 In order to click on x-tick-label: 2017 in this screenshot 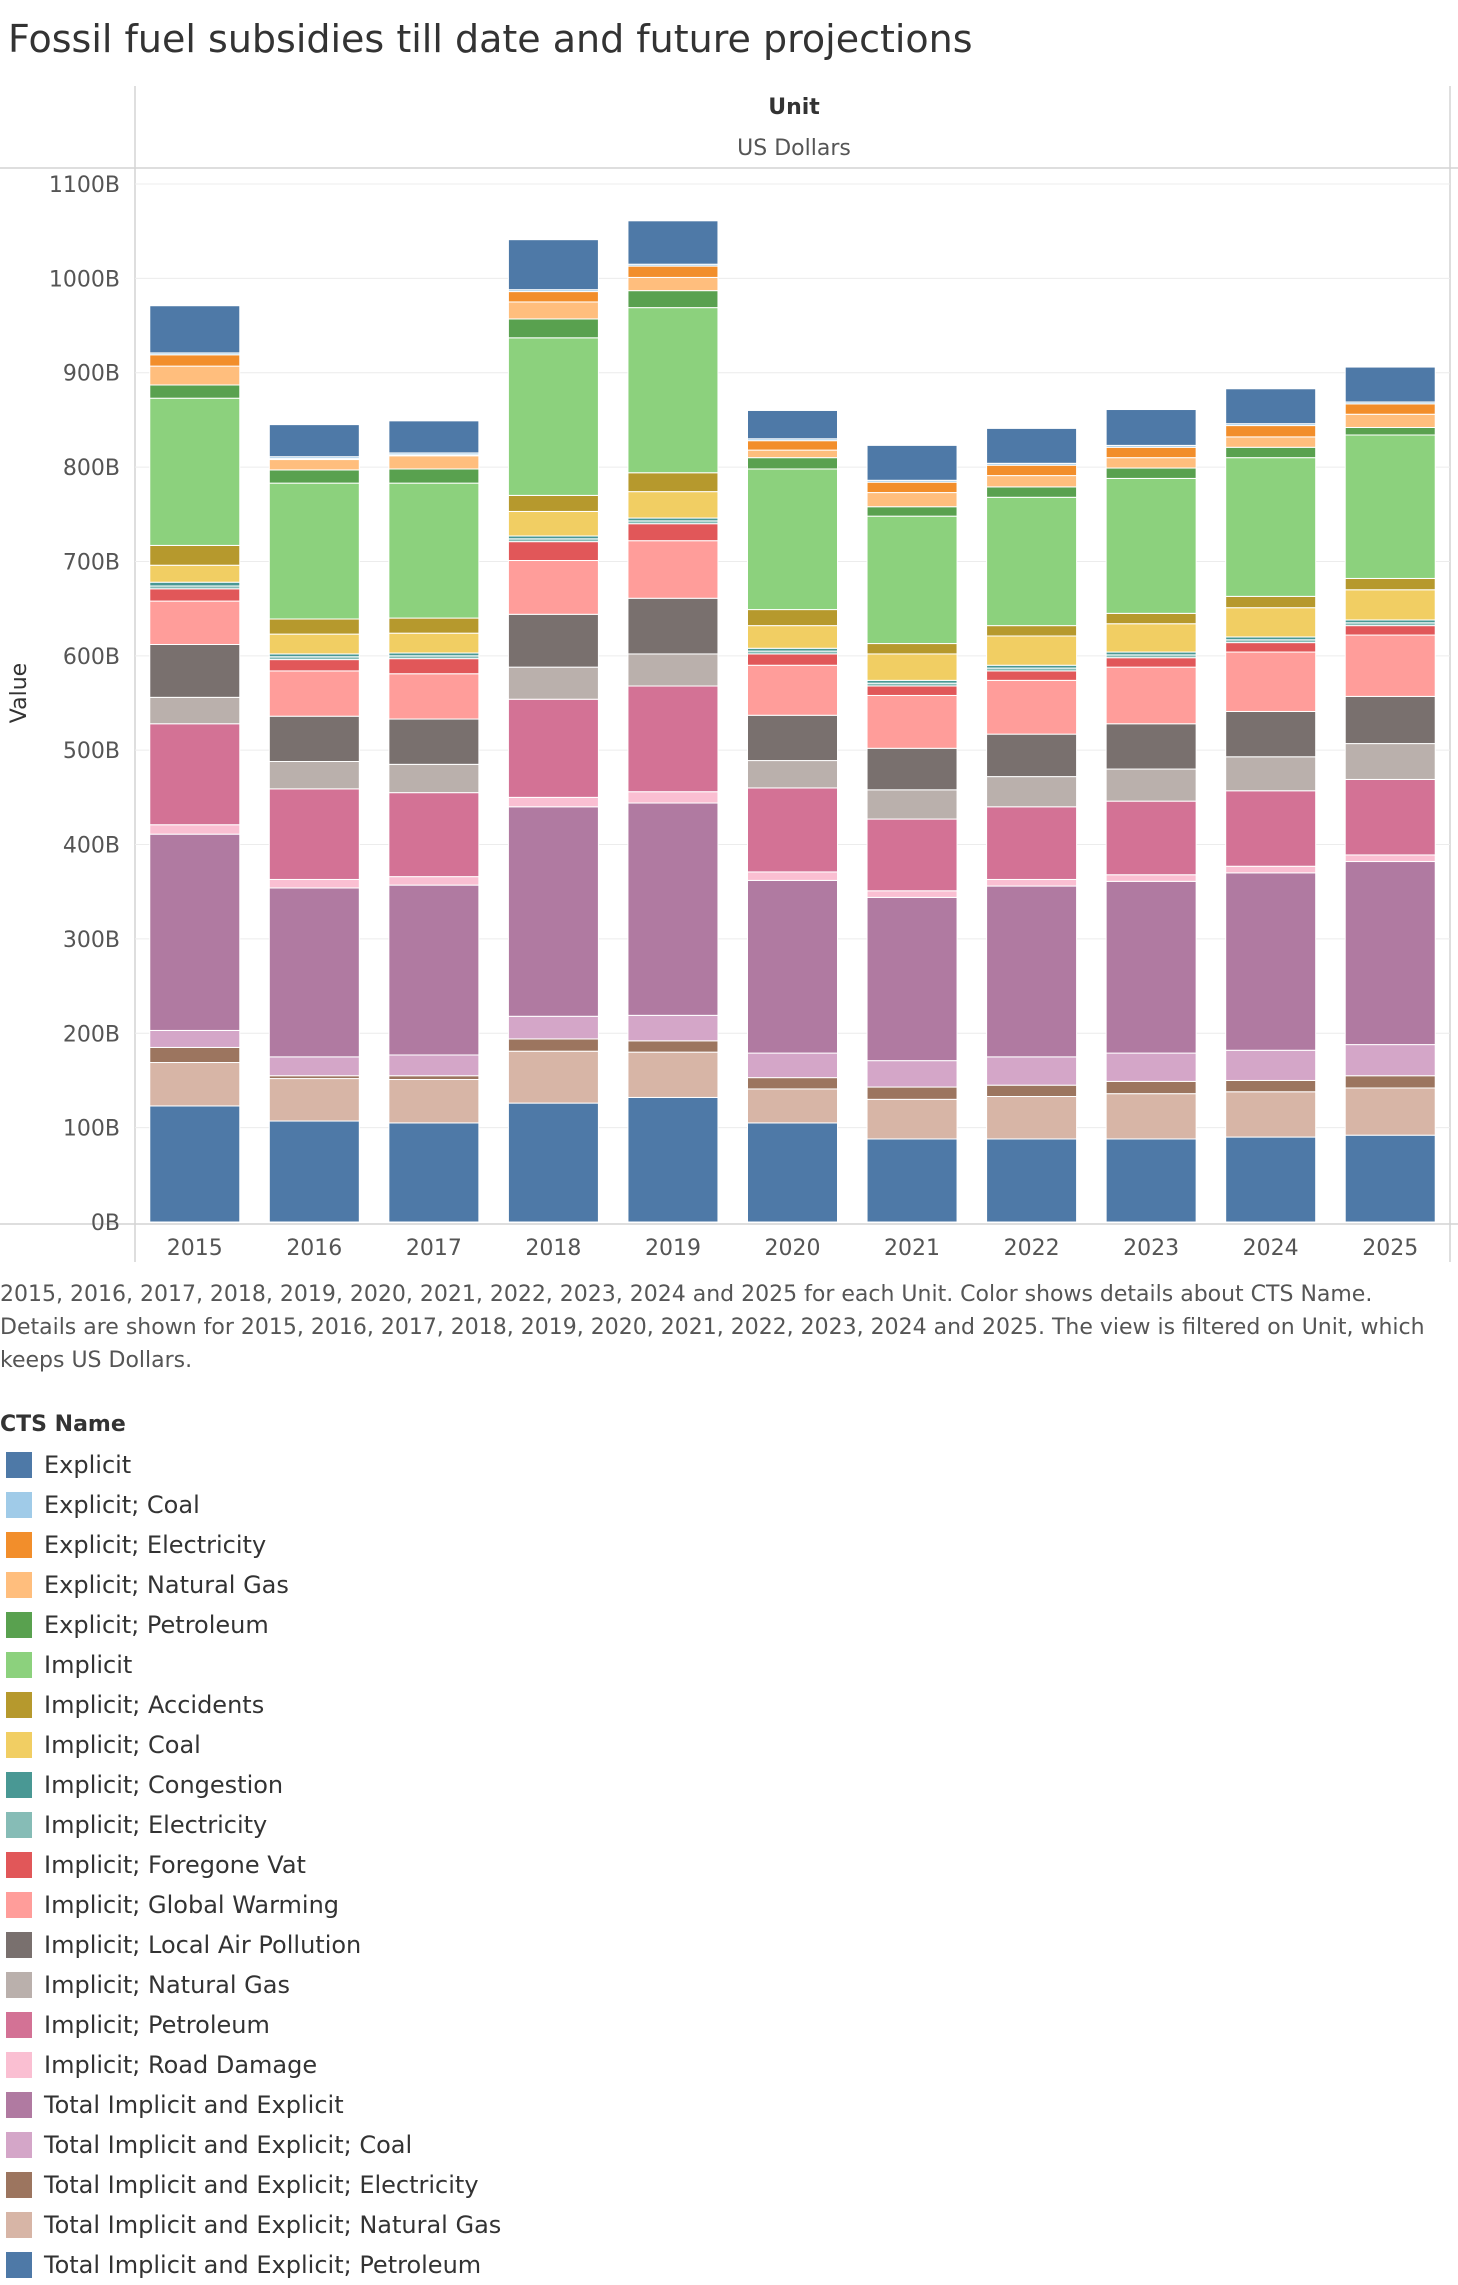, I will do `click(434, 1248)`.